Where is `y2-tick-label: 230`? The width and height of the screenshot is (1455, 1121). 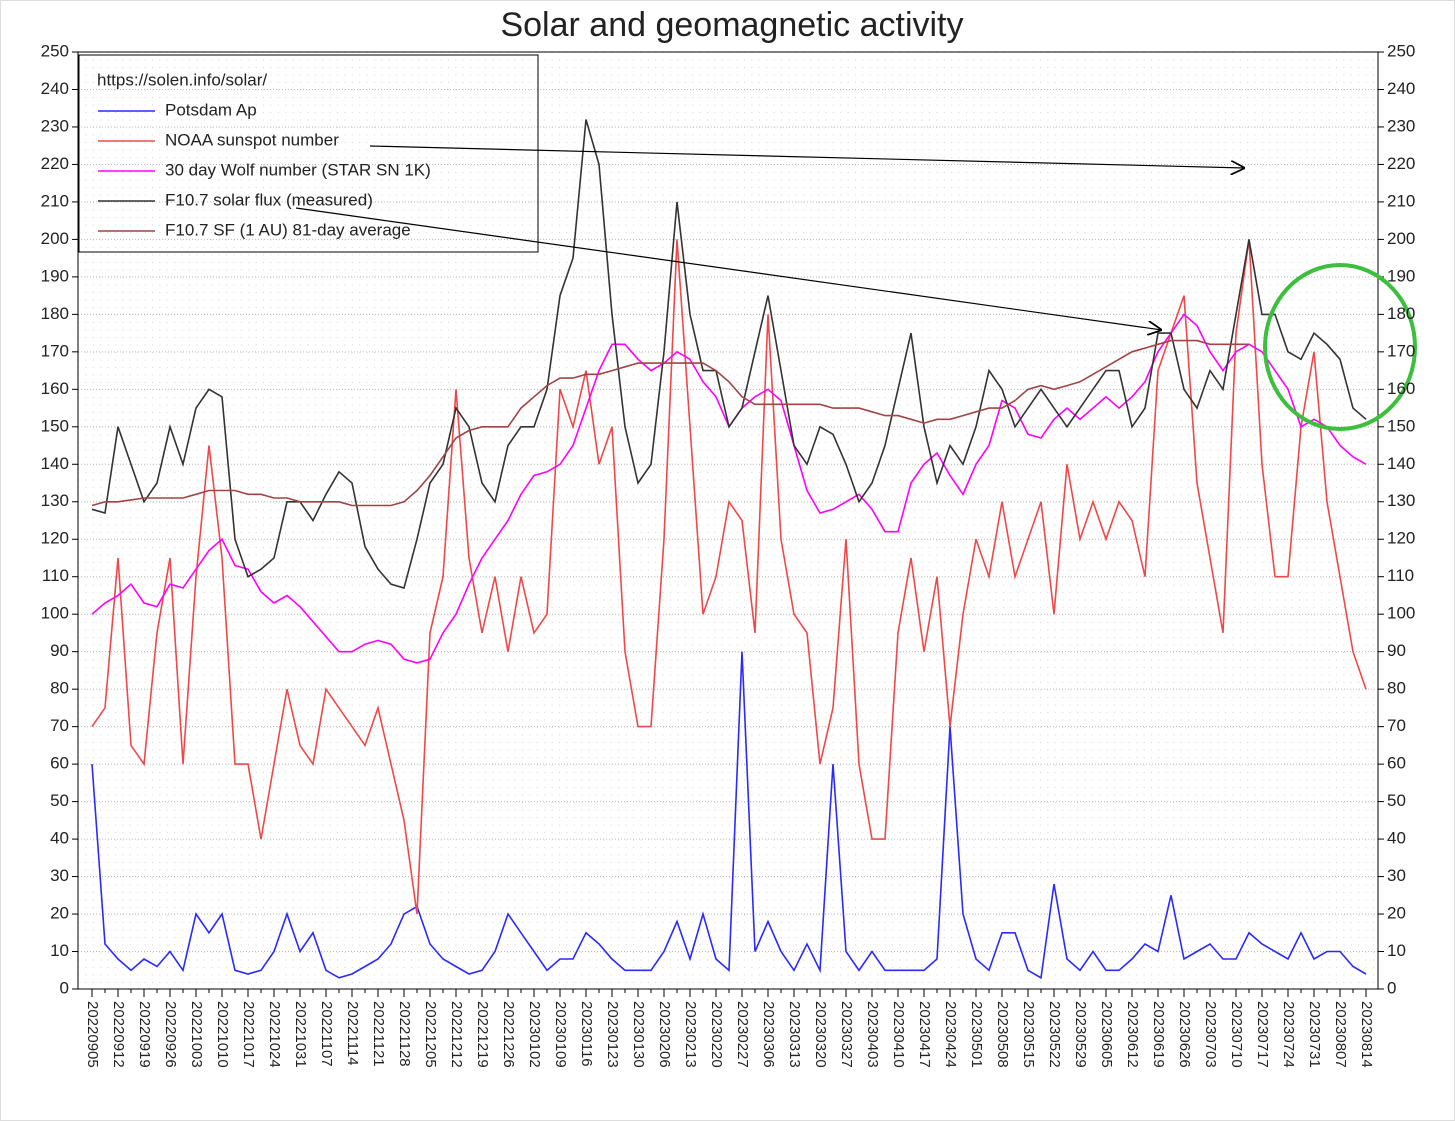
y2-tick-label: 230 is located at coordinates (1401, 125).